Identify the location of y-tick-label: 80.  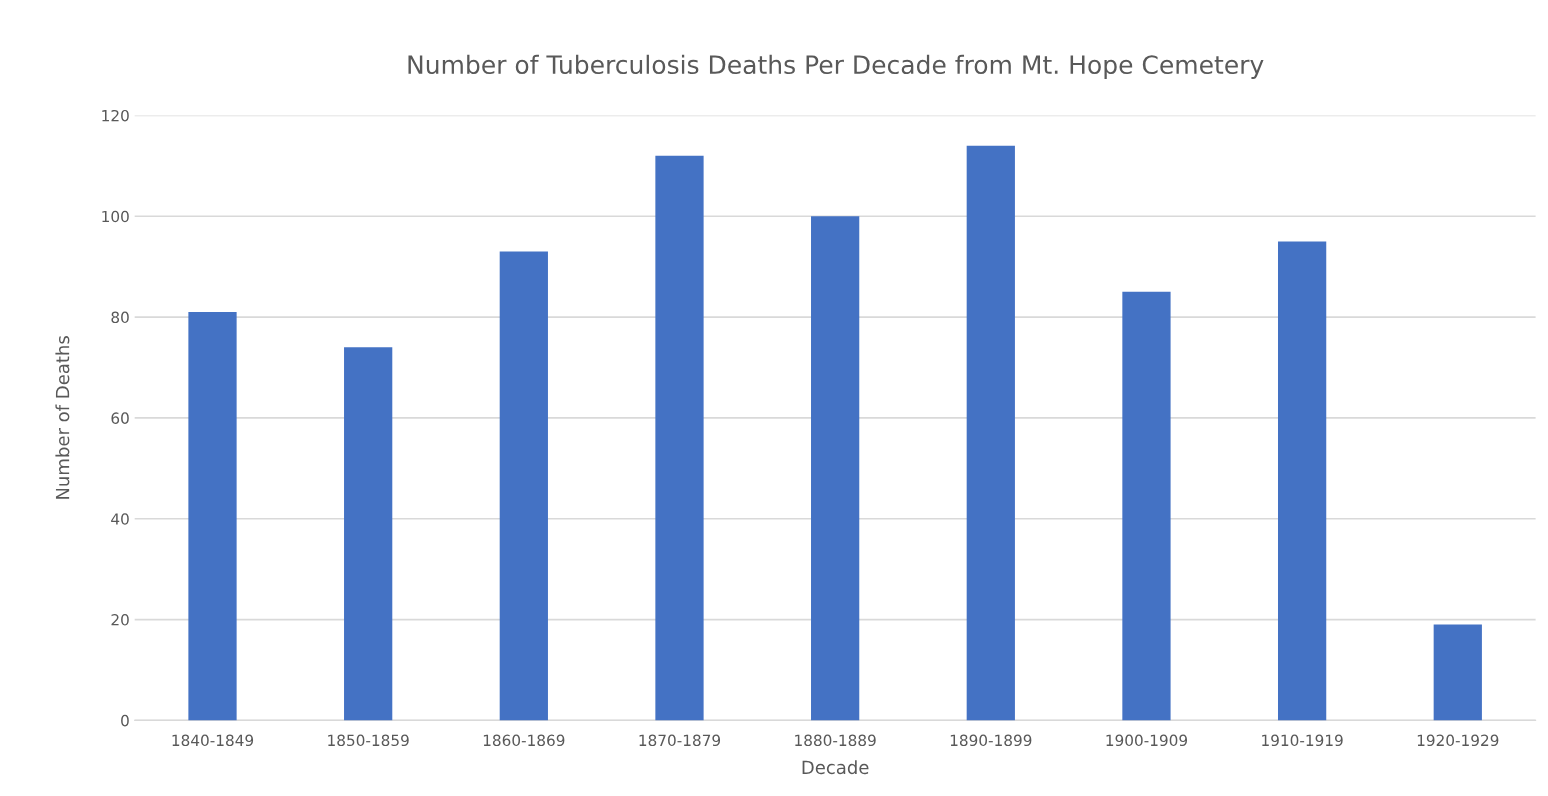
(120, 317).